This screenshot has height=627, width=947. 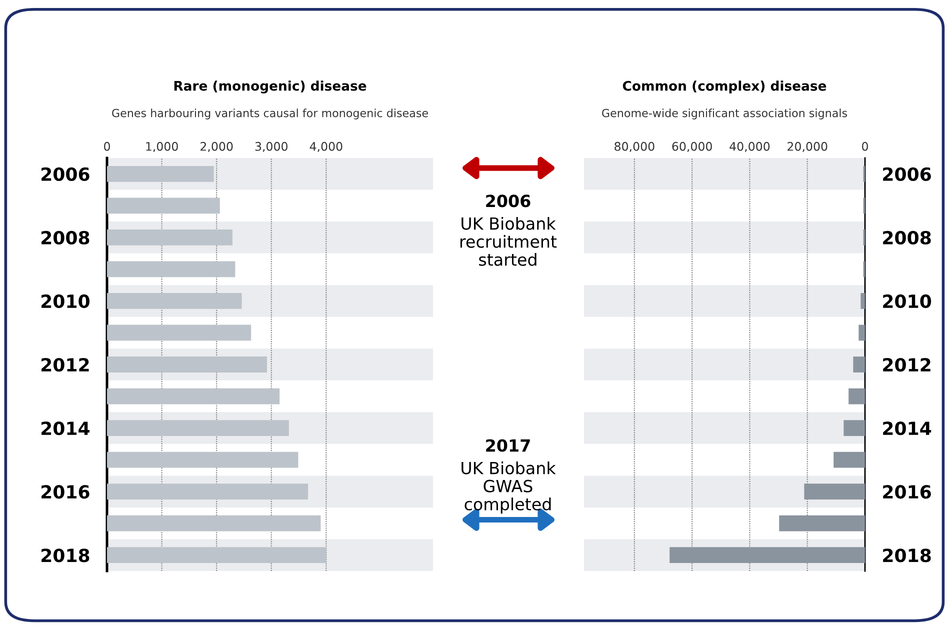 I want to click on text: 2017 UK Biobank GWAS completed, so click(x=509, y=476).